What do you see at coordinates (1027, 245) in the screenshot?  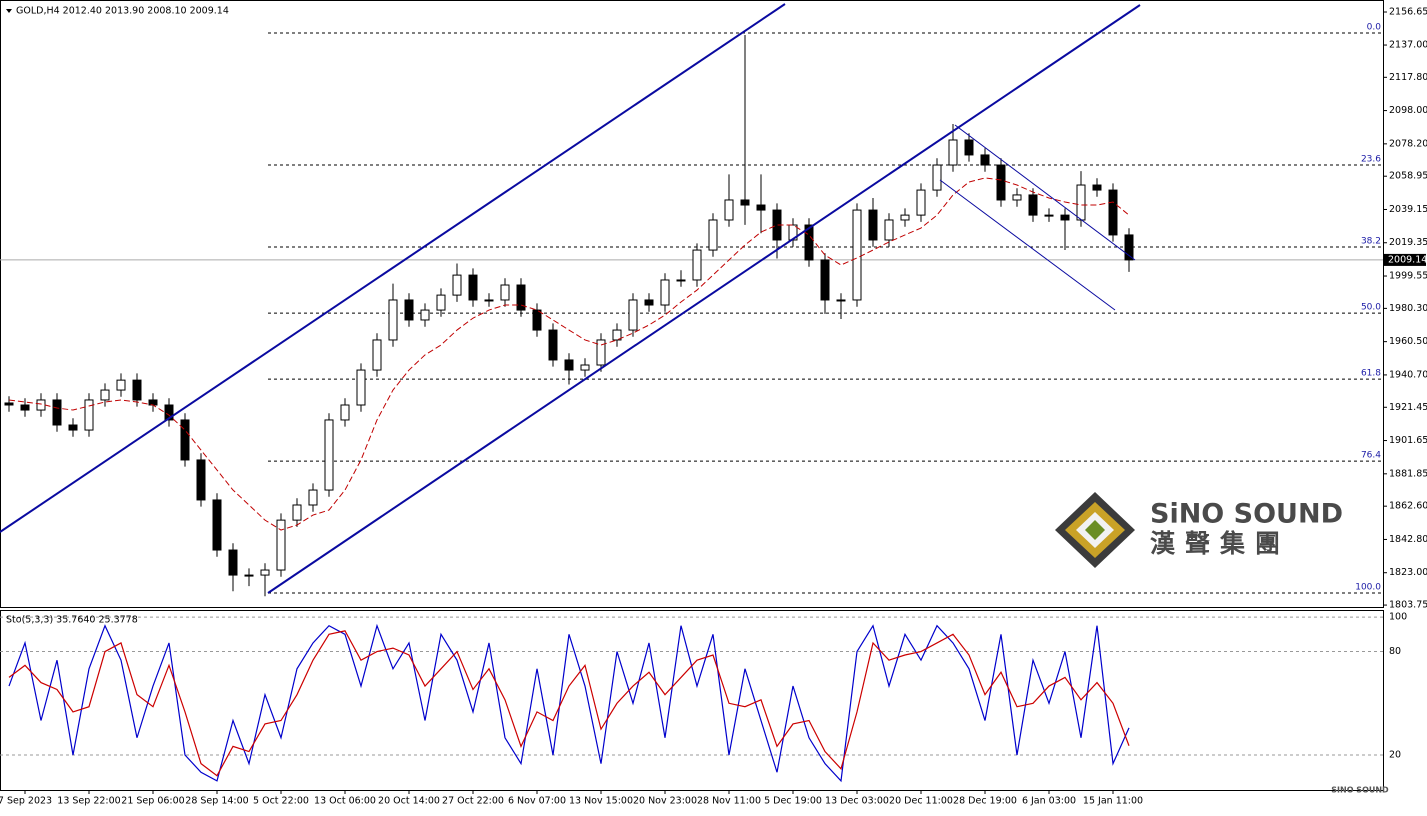 I see `desc-lower` at bounding box center [1027, 245].